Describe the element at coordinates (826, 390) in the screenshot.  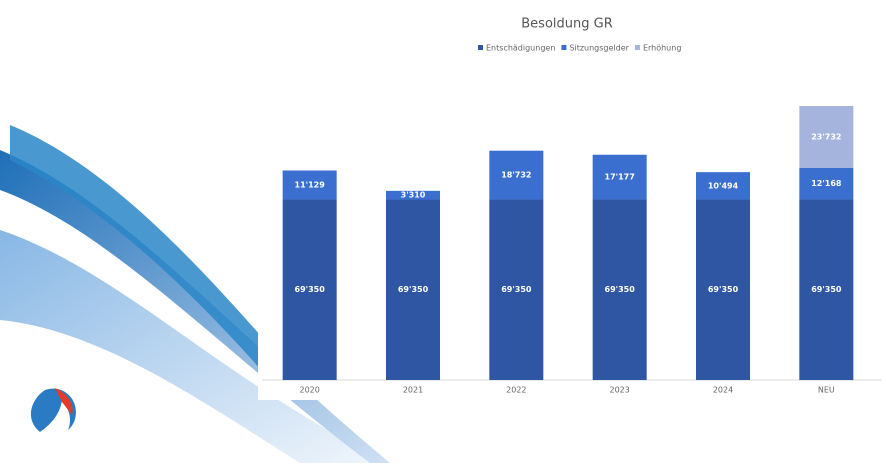
I see `x-tick-label: NEU` at that location.